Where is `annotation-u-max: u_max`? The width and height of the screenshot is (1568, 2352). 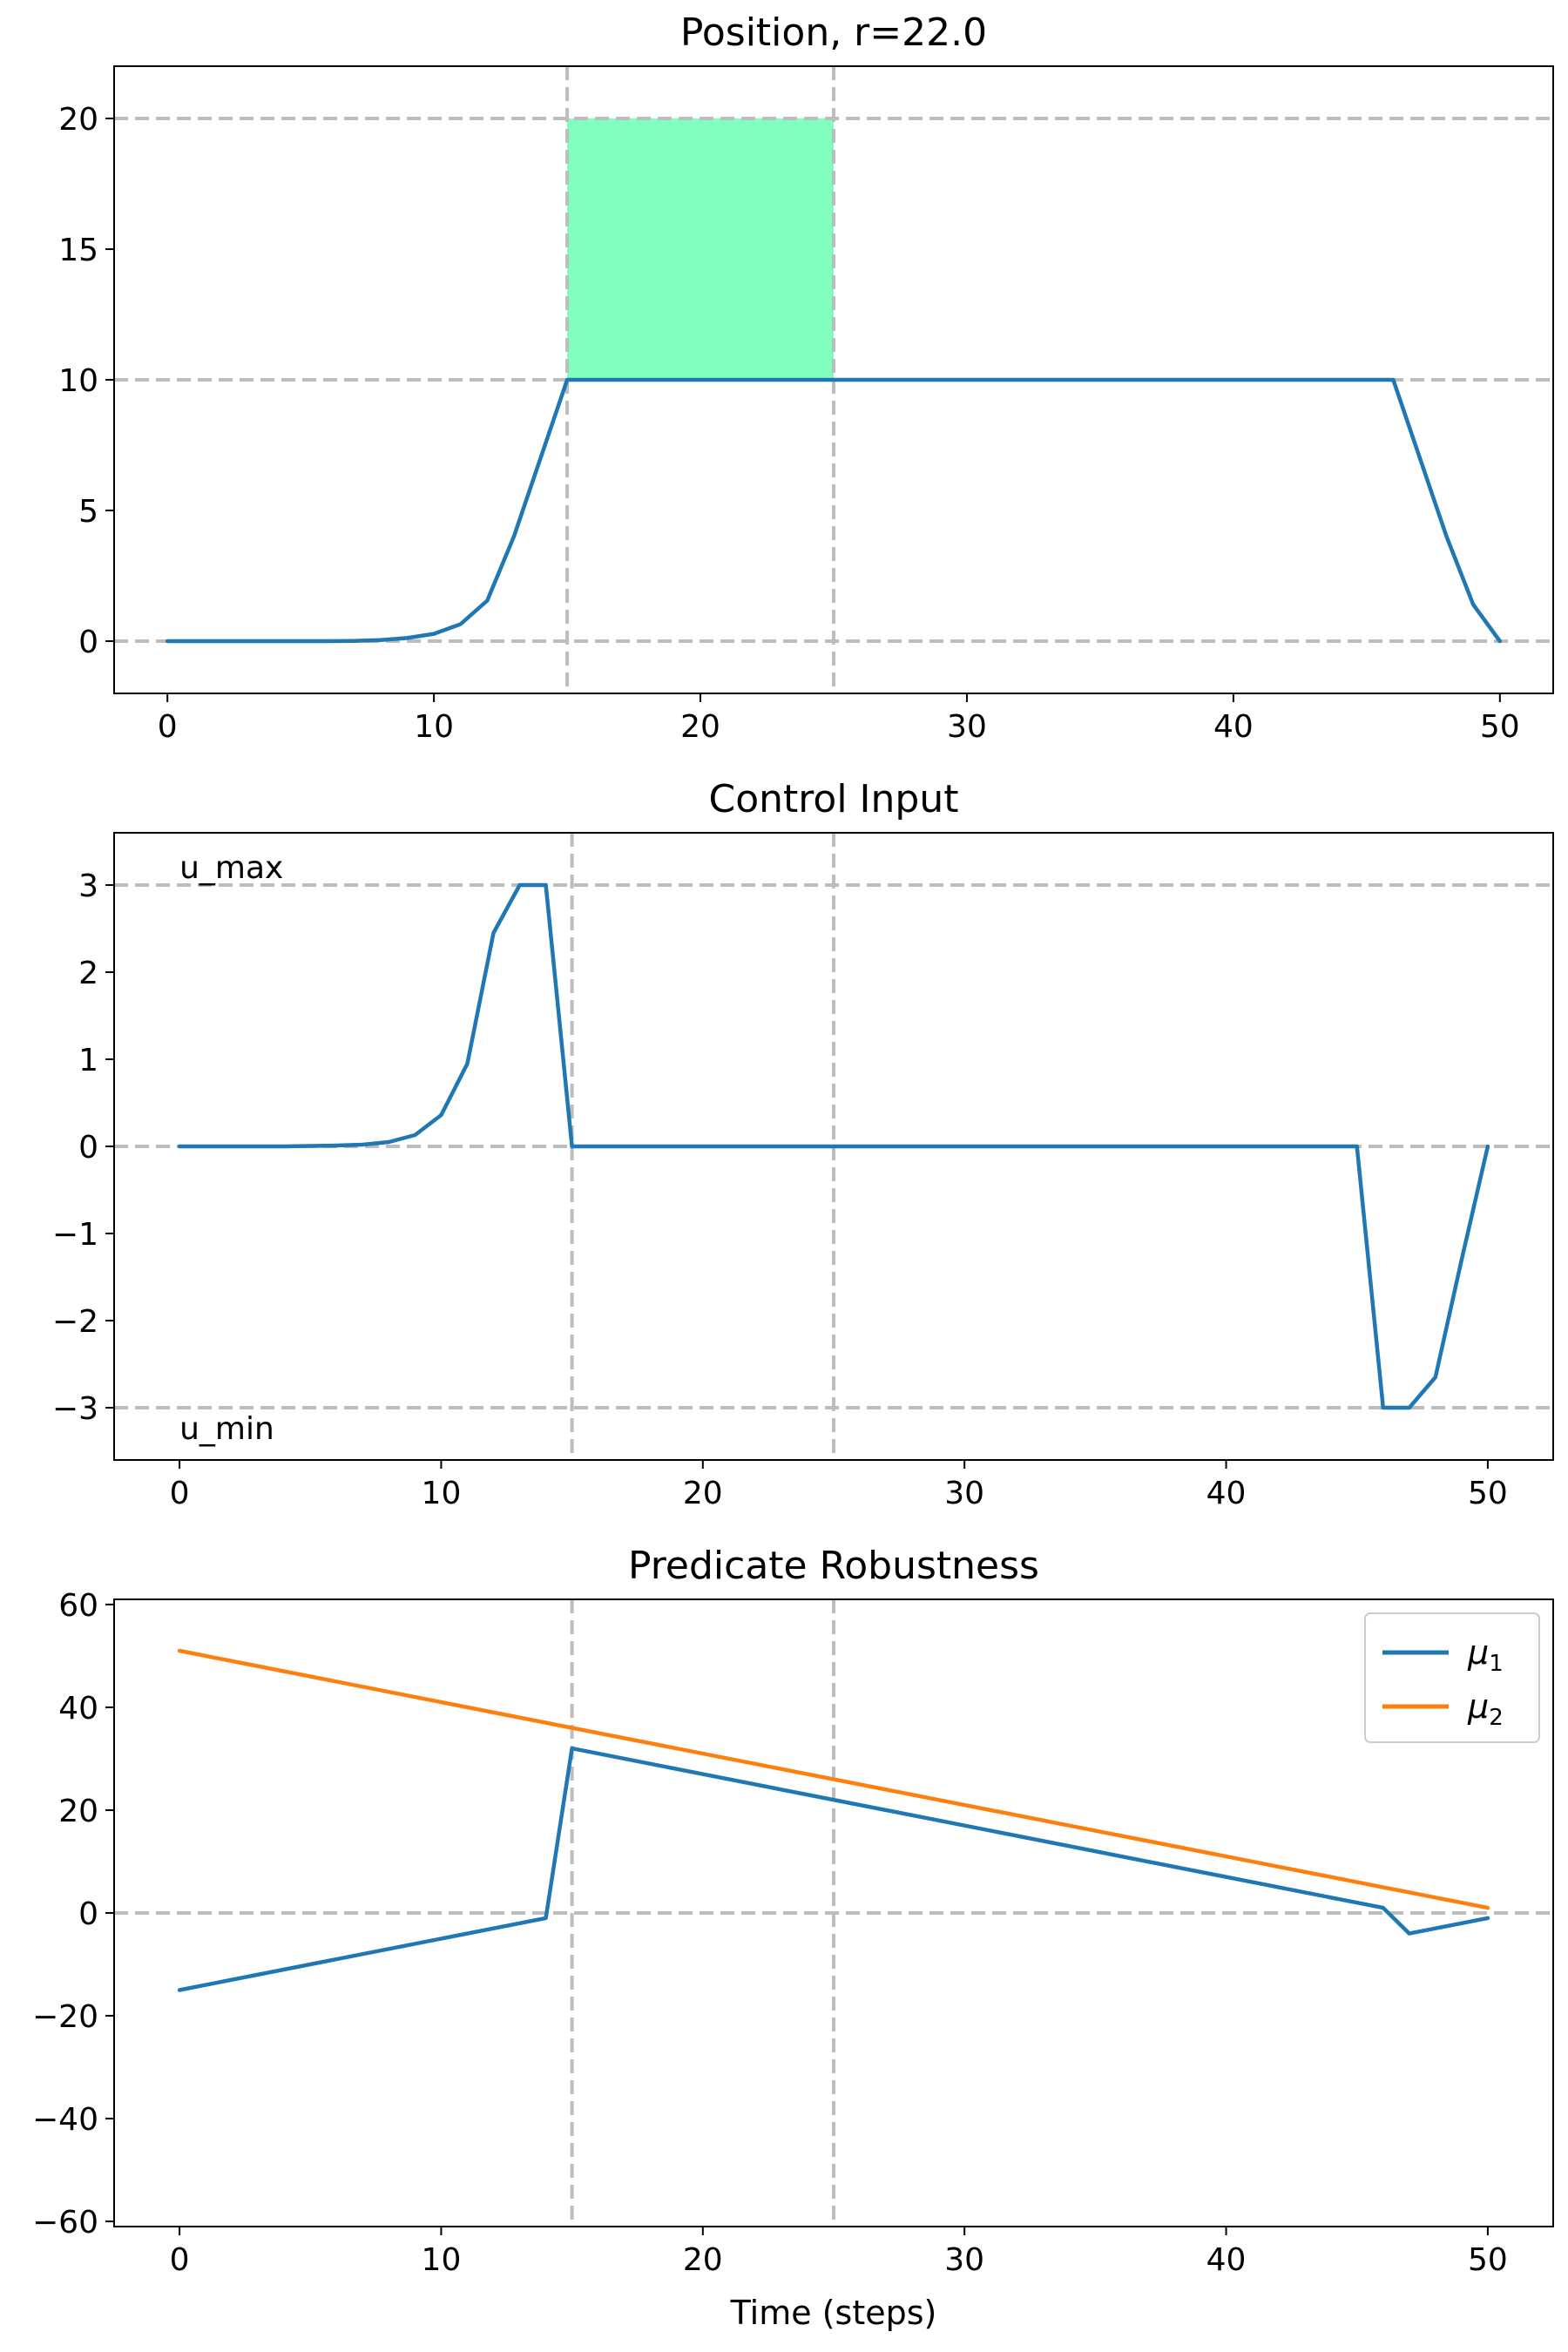 annotation-u-max: u_max is located at coordinates (231, 868).